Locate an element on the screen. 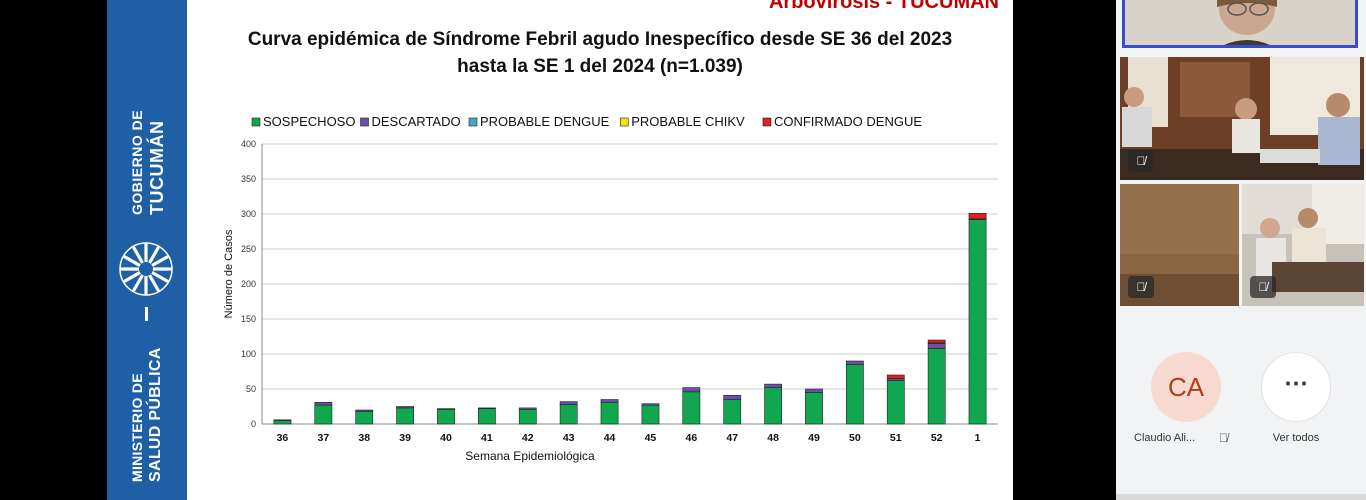 The height and width of the screenshot is (500, 1366). brand-sidebar: GOBIERNO DE TUCUMÁN MINISTERIO DE SAL is located at coordinates (147, 250).